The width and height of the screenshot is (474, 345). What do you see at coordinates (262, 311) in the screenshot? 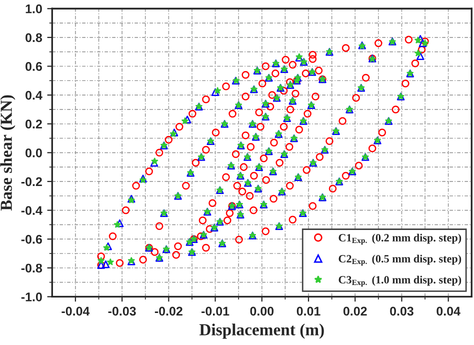
I see `x-tick-label: 0.00` at bounding box center [262, 311].